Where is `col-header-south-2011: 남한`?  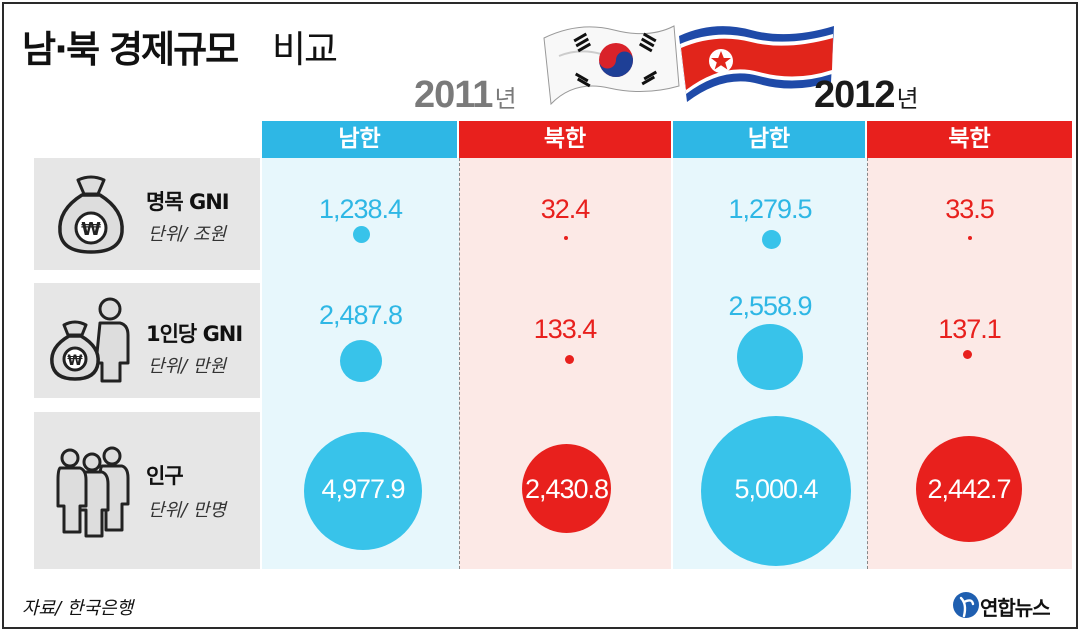
col-header-south-2011: 남한 is located at coordinates (359, 139).